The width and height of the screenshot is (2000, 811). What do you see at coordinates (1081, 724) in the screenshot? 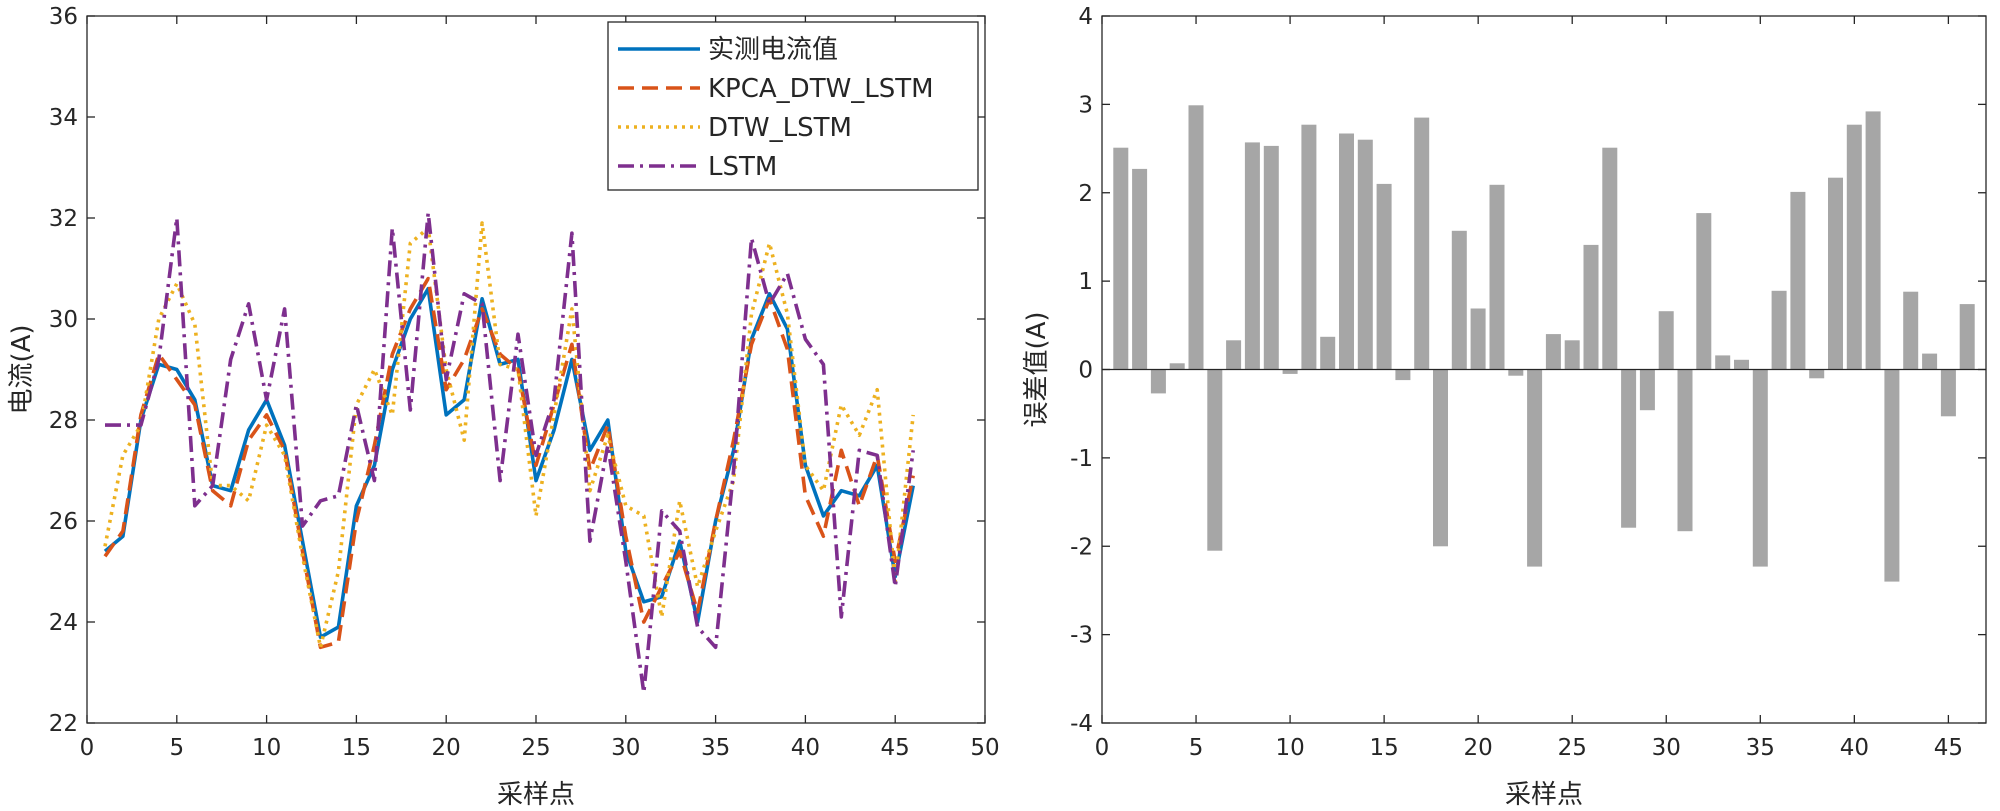
I see `y-tick-label: -4` at bounding box center [1081, 724].